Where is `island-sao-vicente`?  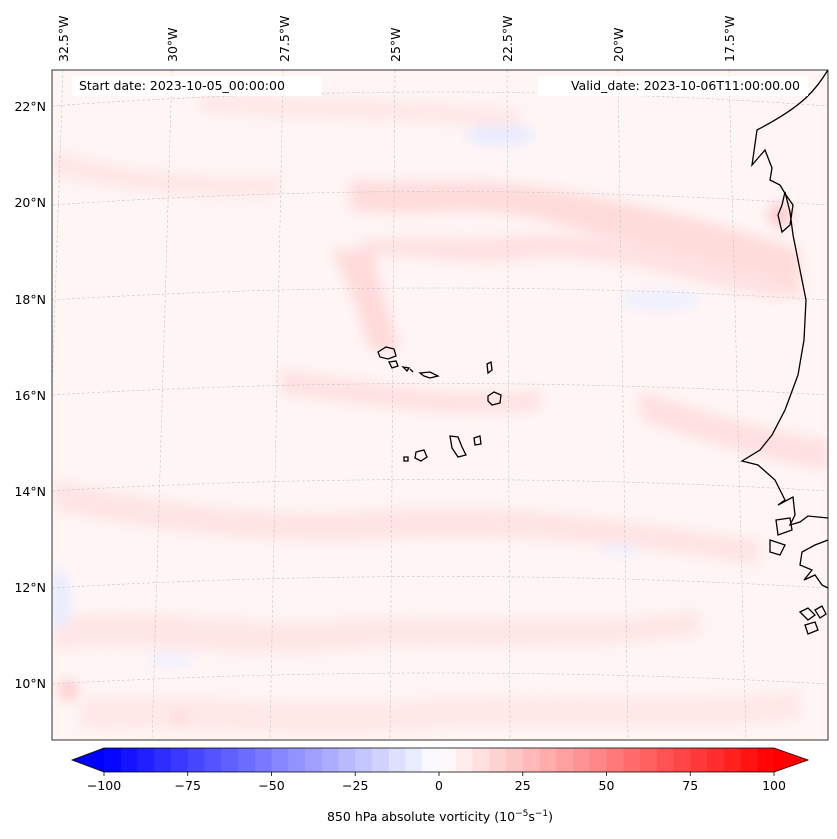 island-sao-vicente is located at coordinates (393, 364).